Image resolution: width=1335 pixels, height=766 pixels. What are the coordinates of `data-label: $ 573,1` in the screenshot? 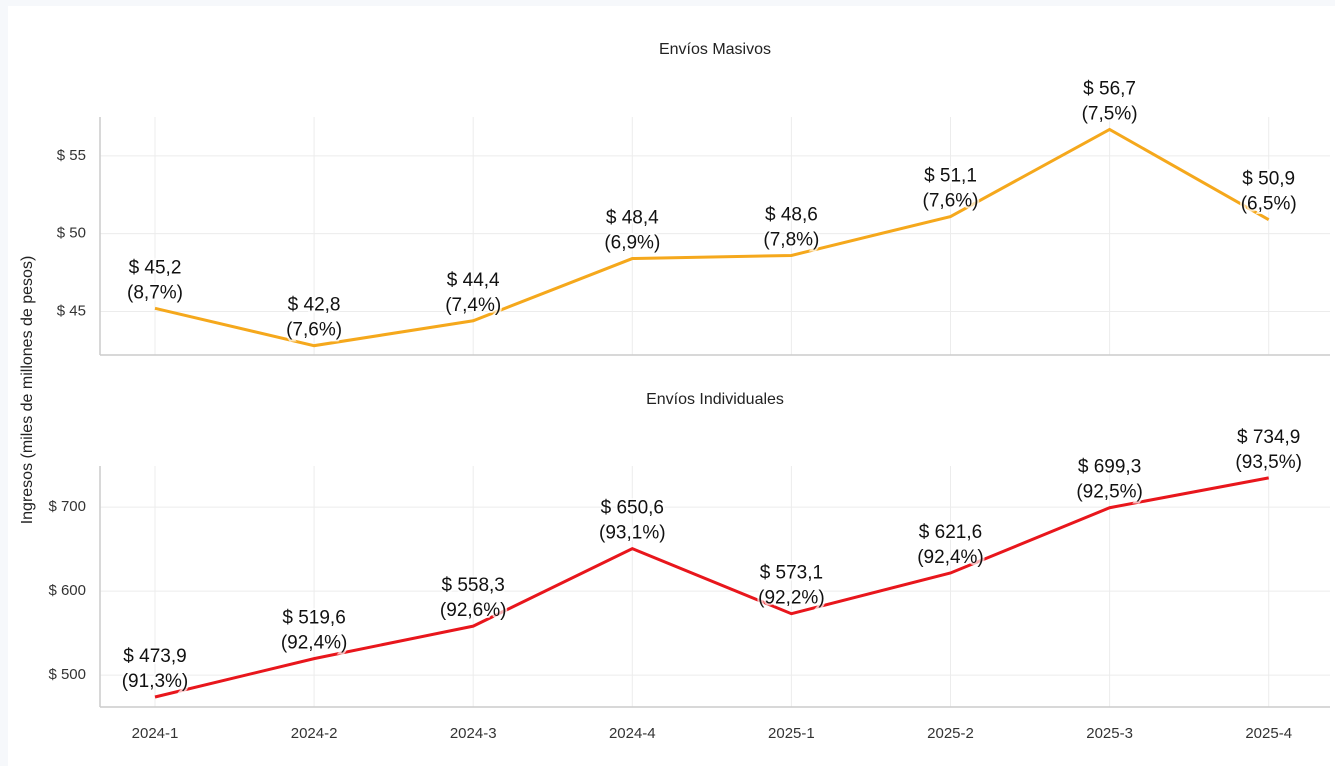 It's located at (791, 573).